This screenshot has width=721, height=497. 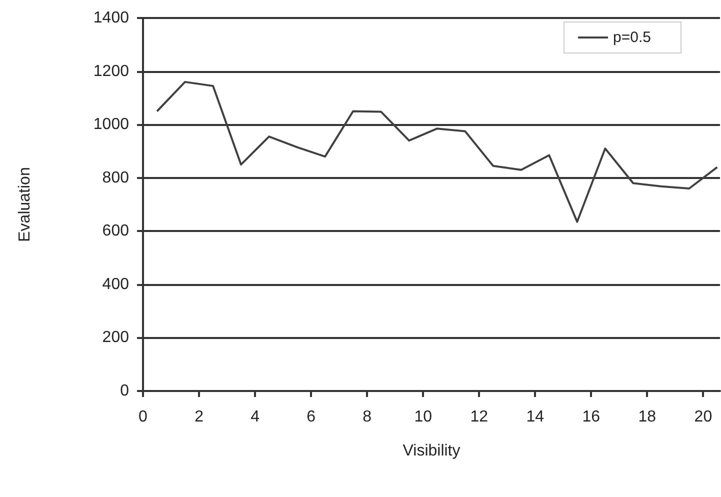 I want to click on x-tick-label: 6, so click(x=311, y=417).